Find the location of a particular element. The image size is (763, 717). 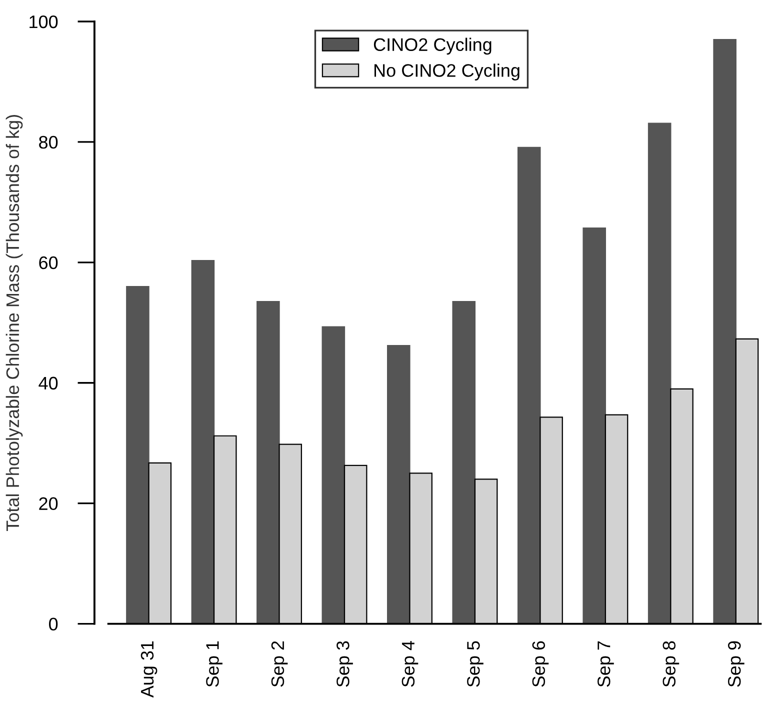

y-tick-label: 0 is located at coordinates (53, 624).